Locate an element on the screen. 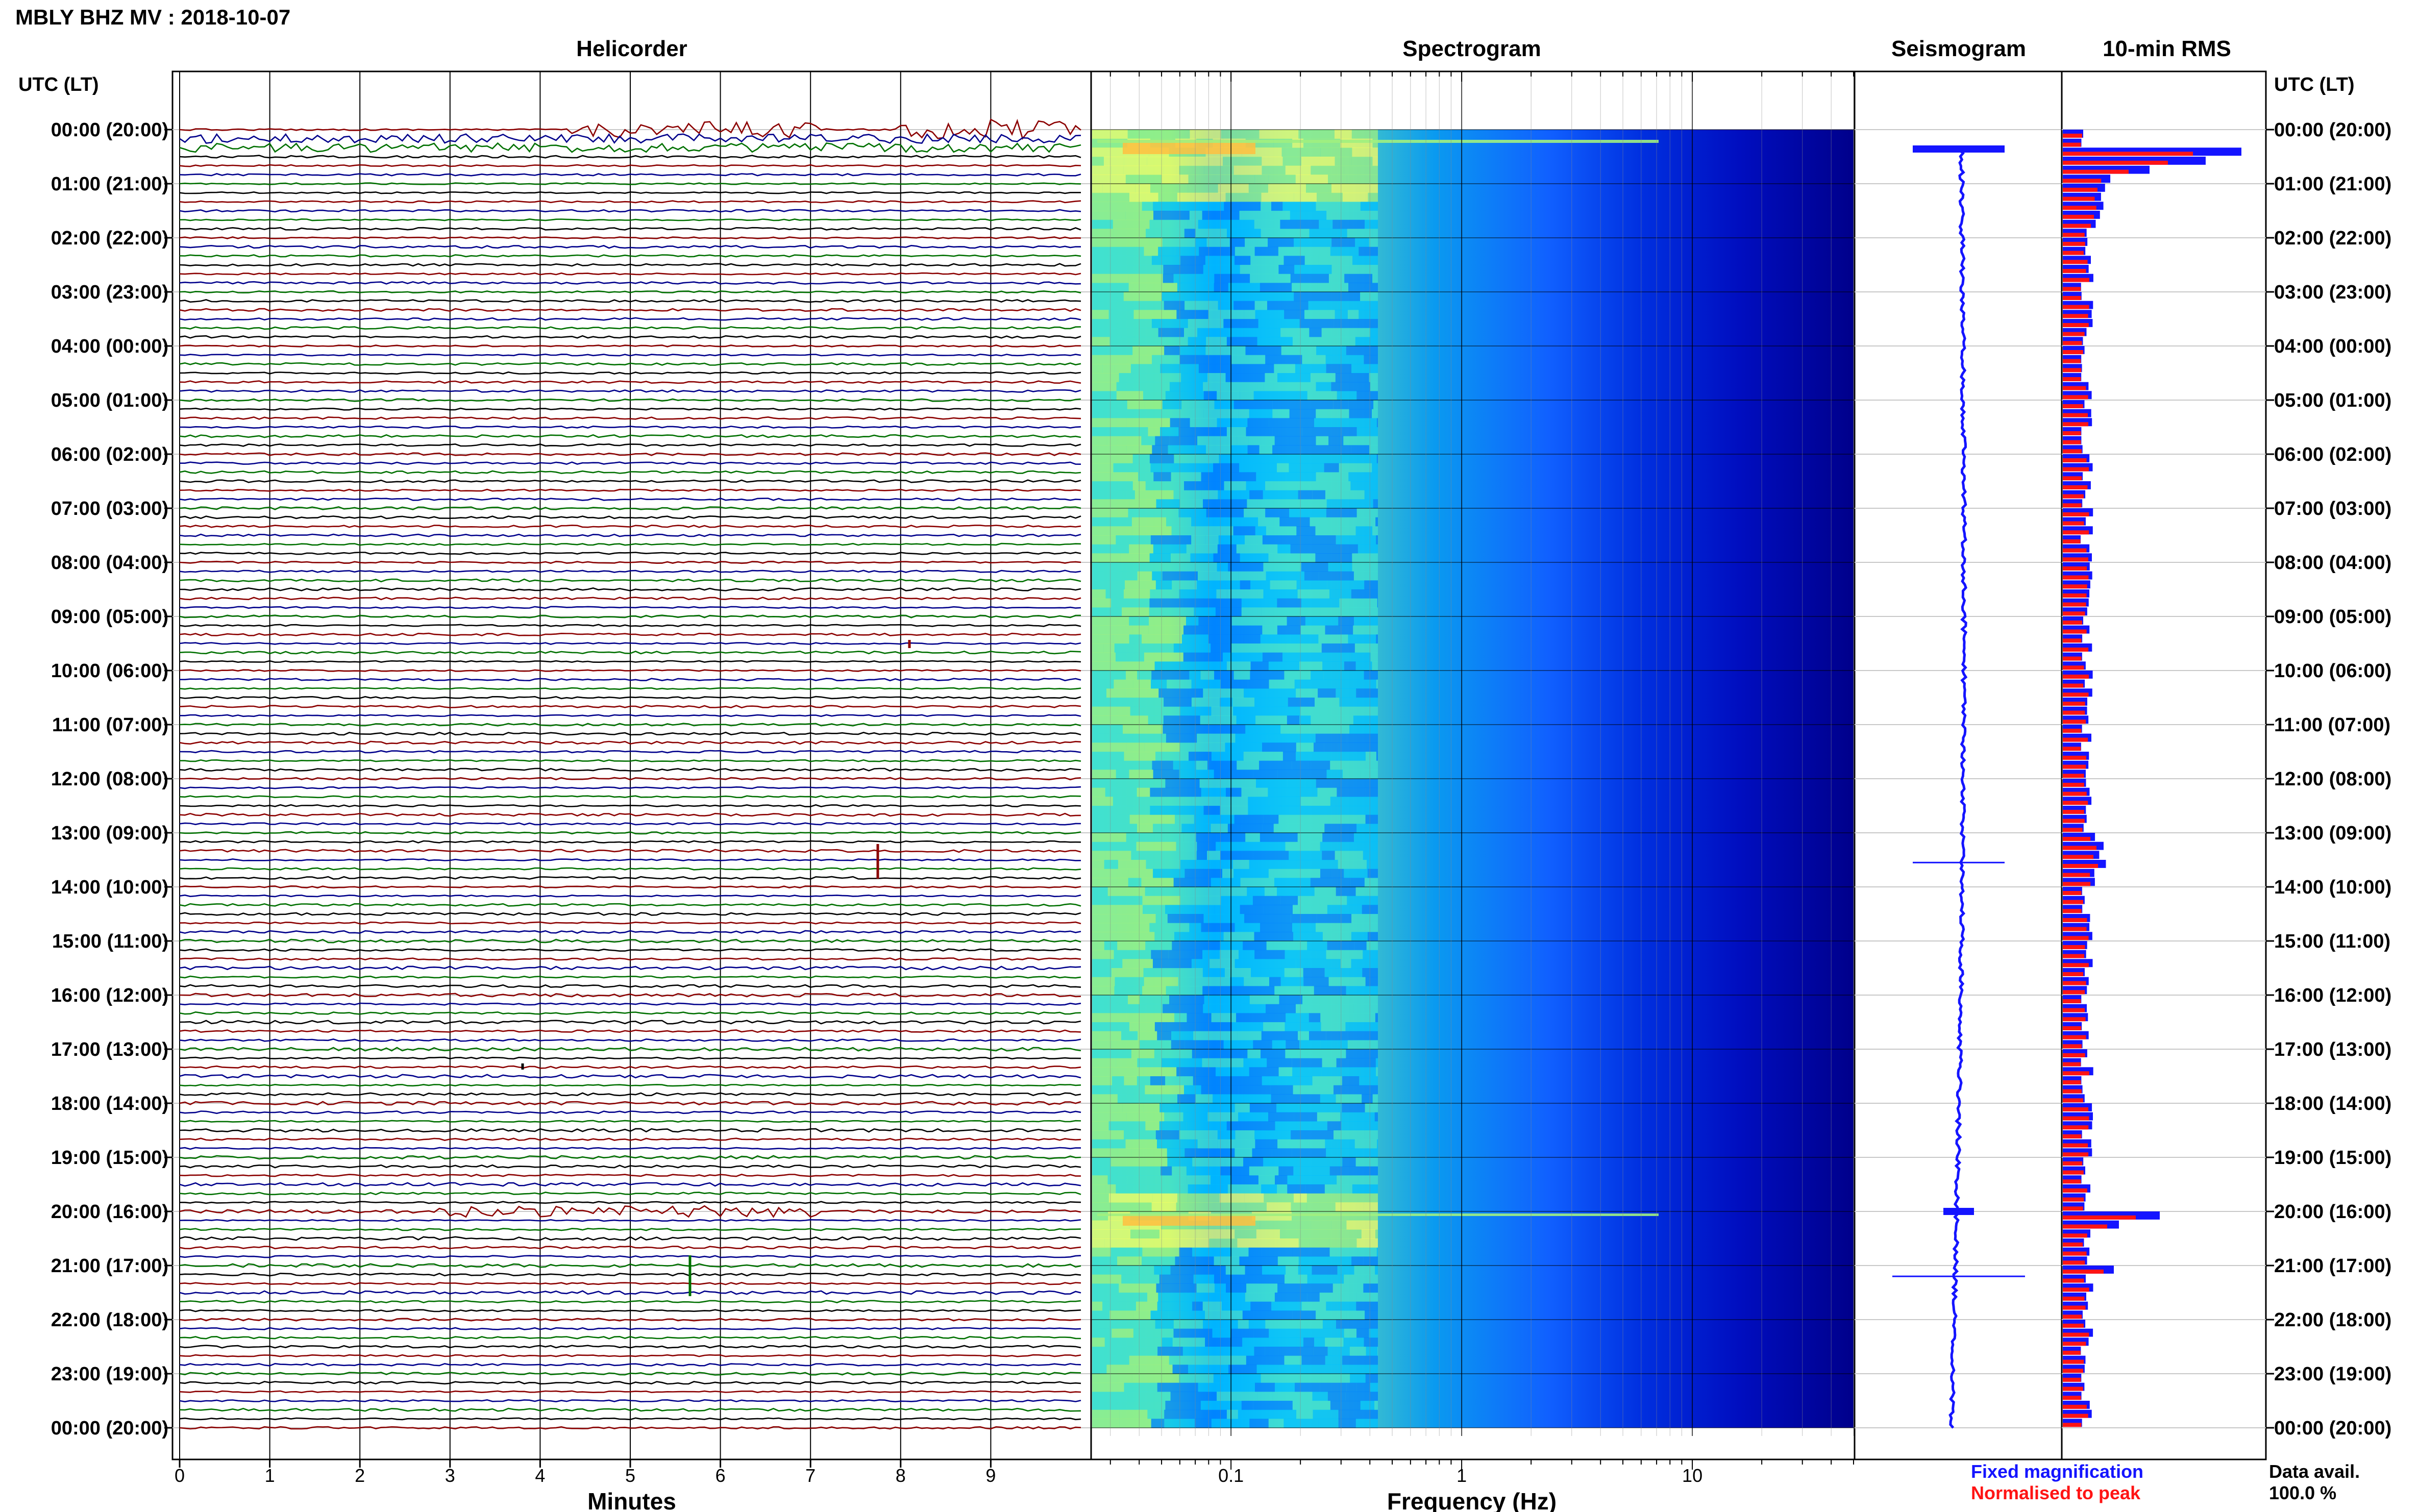 The image size is (2419, 1512). time-tick-label-right: 06:00 (02:00) is located at coordinates (2332, 454).